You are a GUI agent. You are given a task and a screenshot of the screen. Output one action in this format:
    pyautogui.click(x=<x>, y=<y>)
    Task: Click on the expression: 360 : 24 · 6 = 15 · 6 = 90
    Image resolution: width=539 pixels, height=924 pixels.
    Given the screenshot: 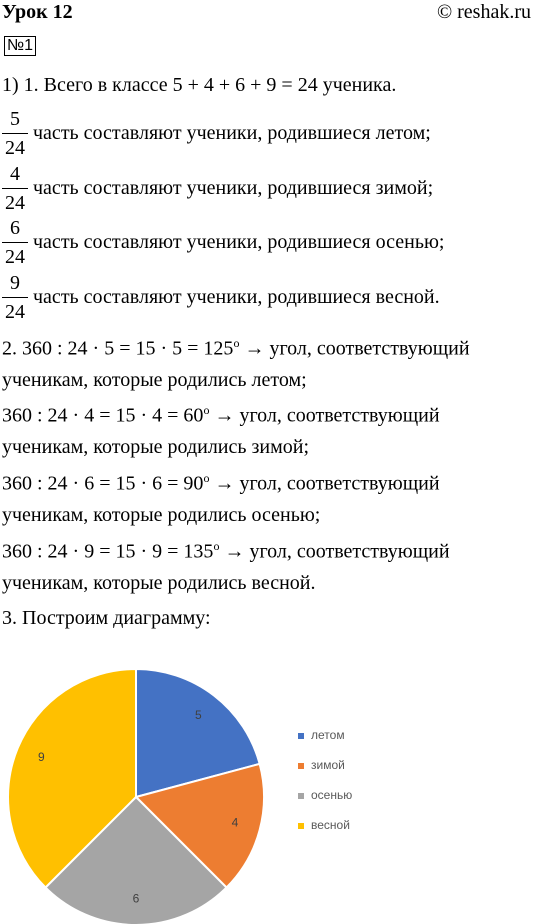 What is the action you would take?
    pyautogui.click(x=103, y=483)
    